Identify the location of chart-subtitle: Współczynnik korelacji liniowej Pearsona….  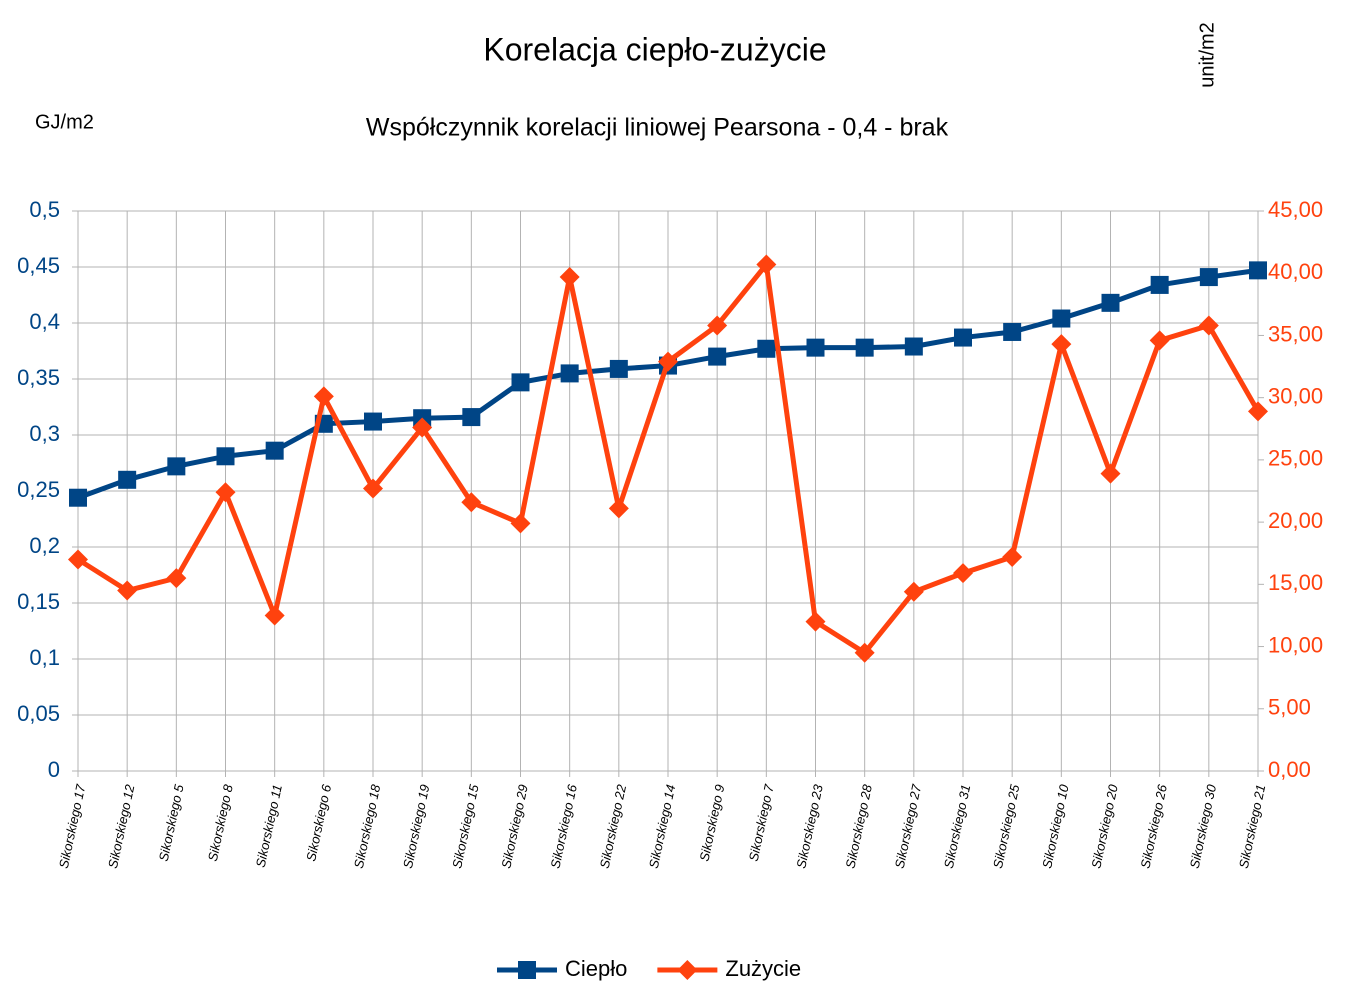
(657, 128).